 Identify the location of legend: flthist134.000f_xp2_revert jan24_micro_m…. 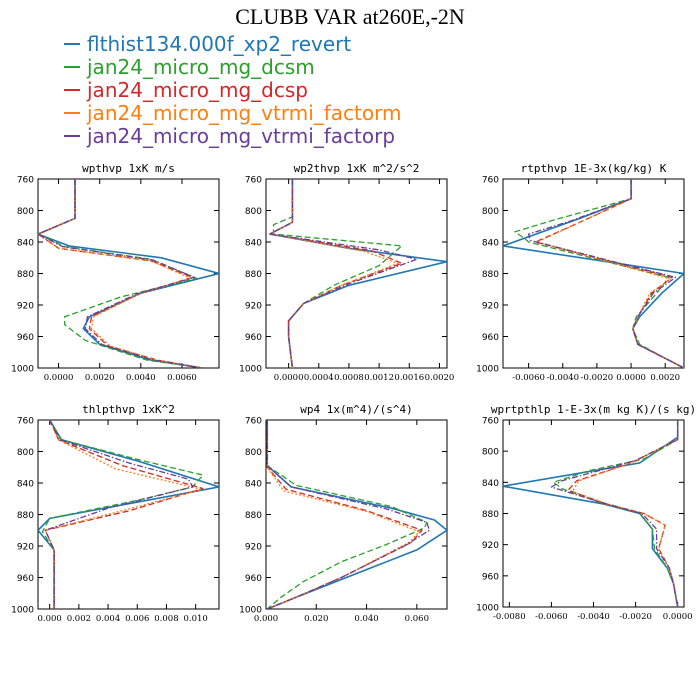
(233, 90).